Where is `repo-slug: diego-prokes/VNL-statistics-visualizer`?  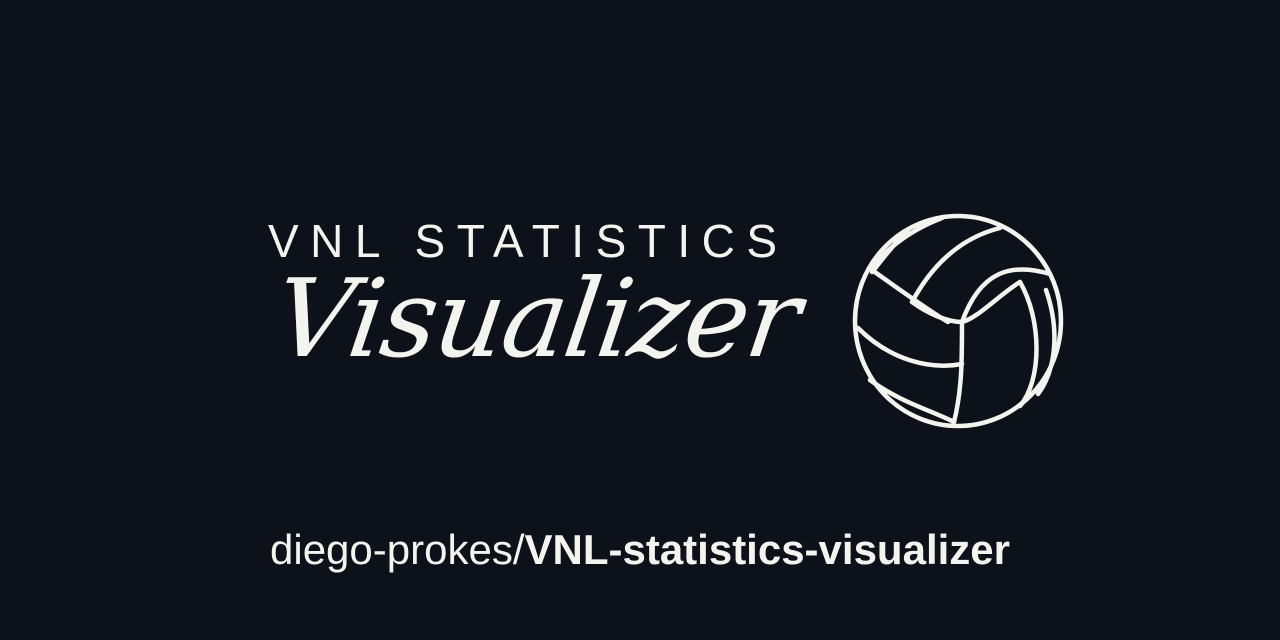
repo-slug: diego-prokes/VNL-statistics-visualizer is located at coordinates (640, 550).